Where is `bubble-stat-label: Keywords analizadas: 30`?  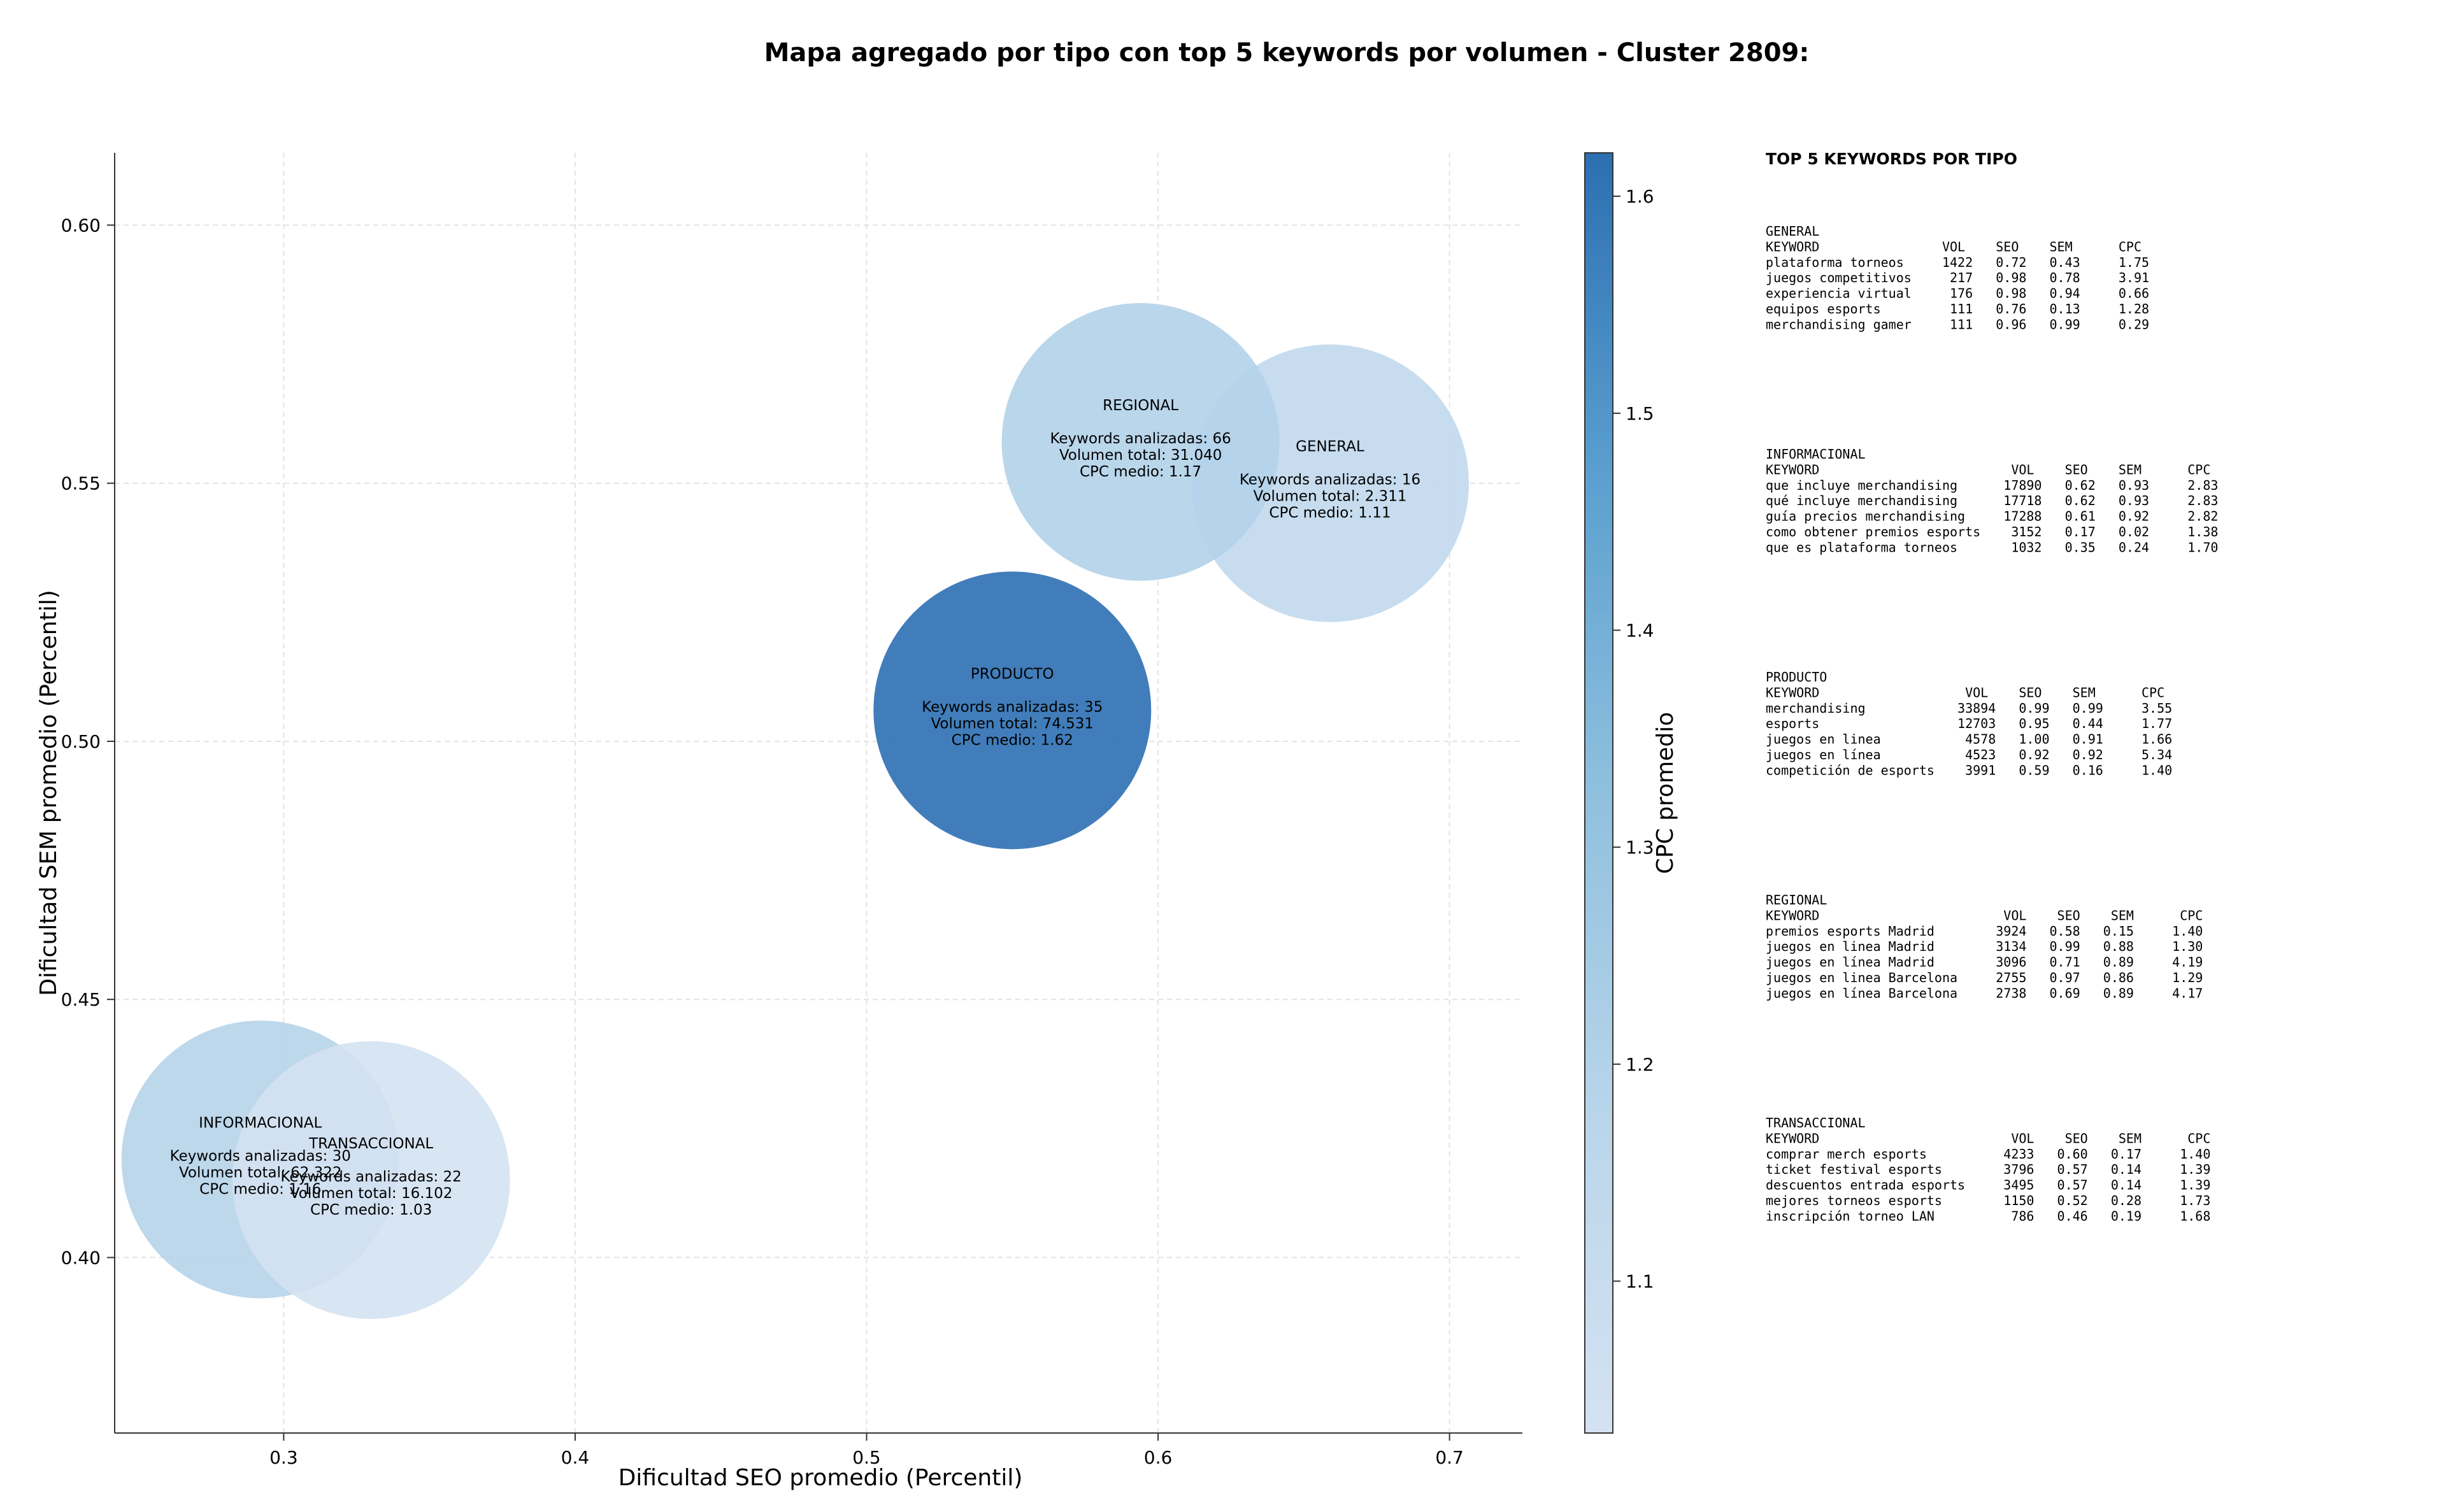
bubble-stat-label: Keywords analizadas: 30 is located at coordinates (260, 1156).